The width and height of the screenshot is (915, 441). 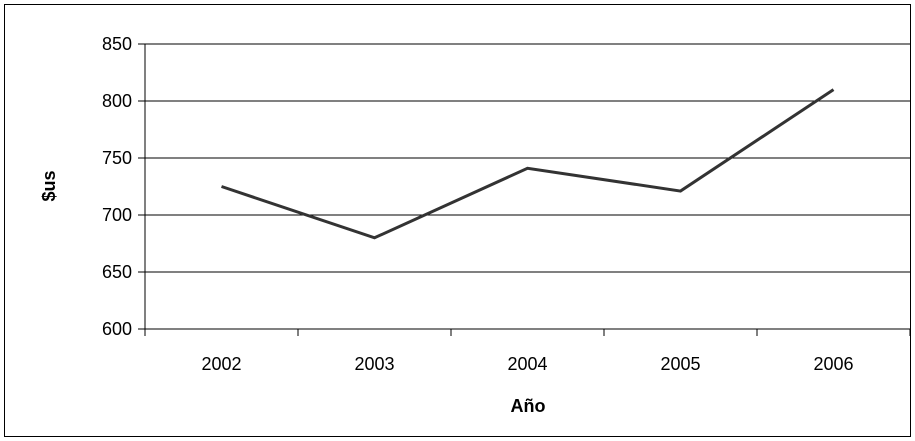 I want to click on x-tick-label-2004: 2004, so click(x=527, y=364).